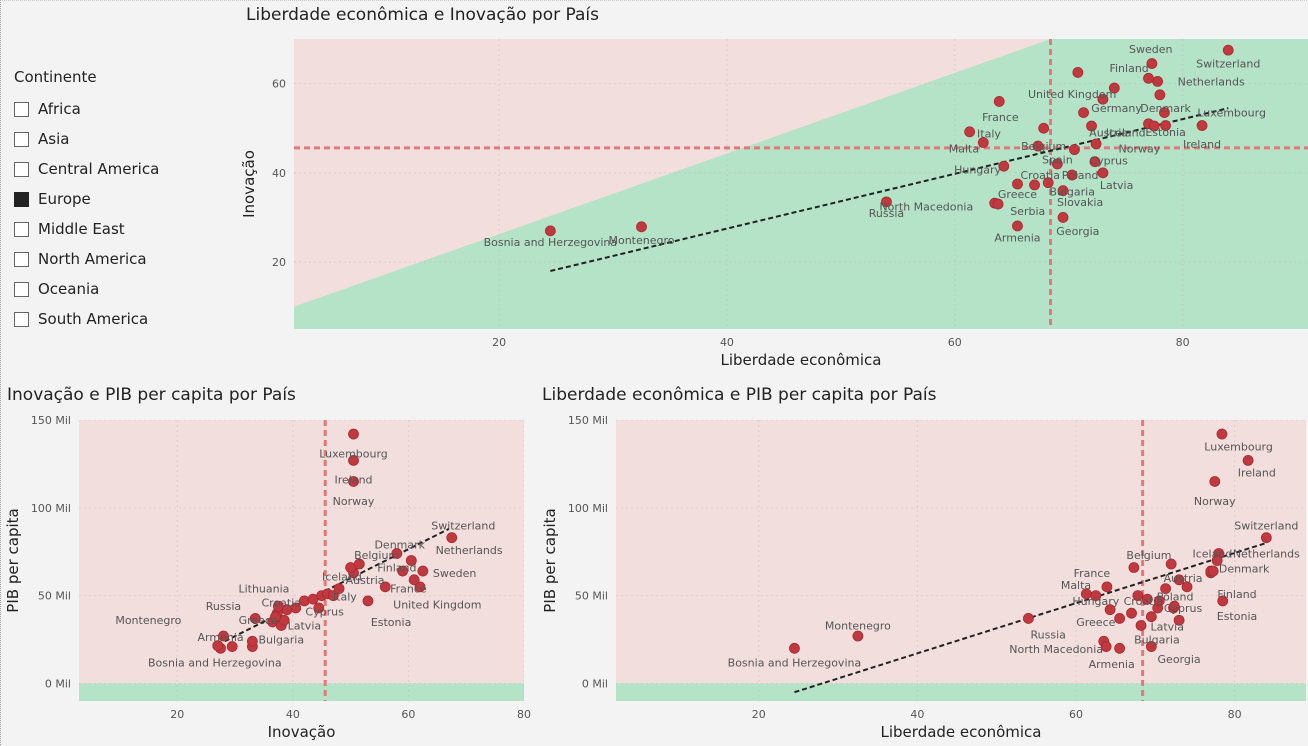 The width and height of the screenshot is (1308, 746). I want to click on legend-item-europe: Europe, so click(86, 199).